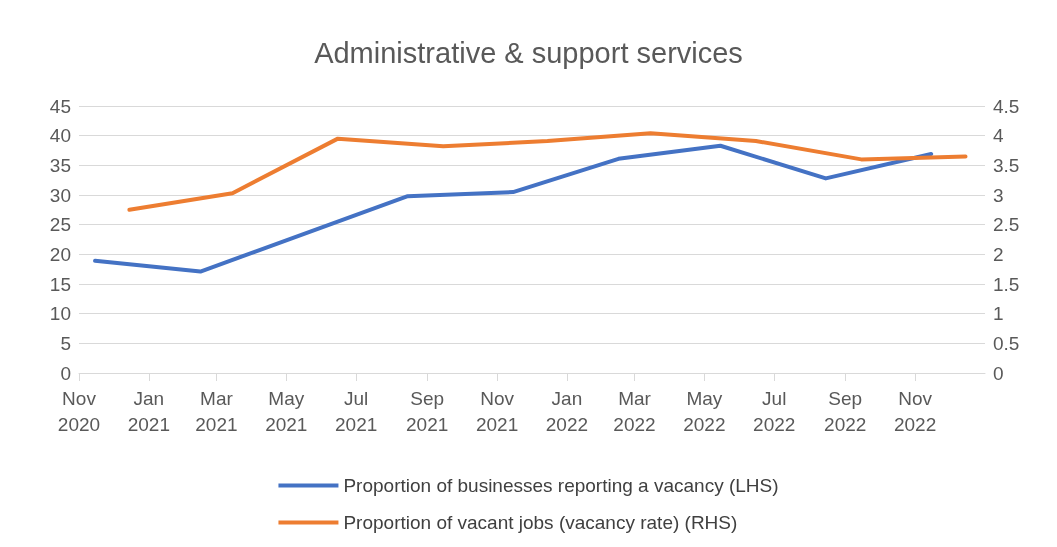 This screenshot has width=1057, height=547. What do you see at coordinates (60, 284) in the screenshot?
I see `y-tick-label: 15` at bounding box center [60, 284].